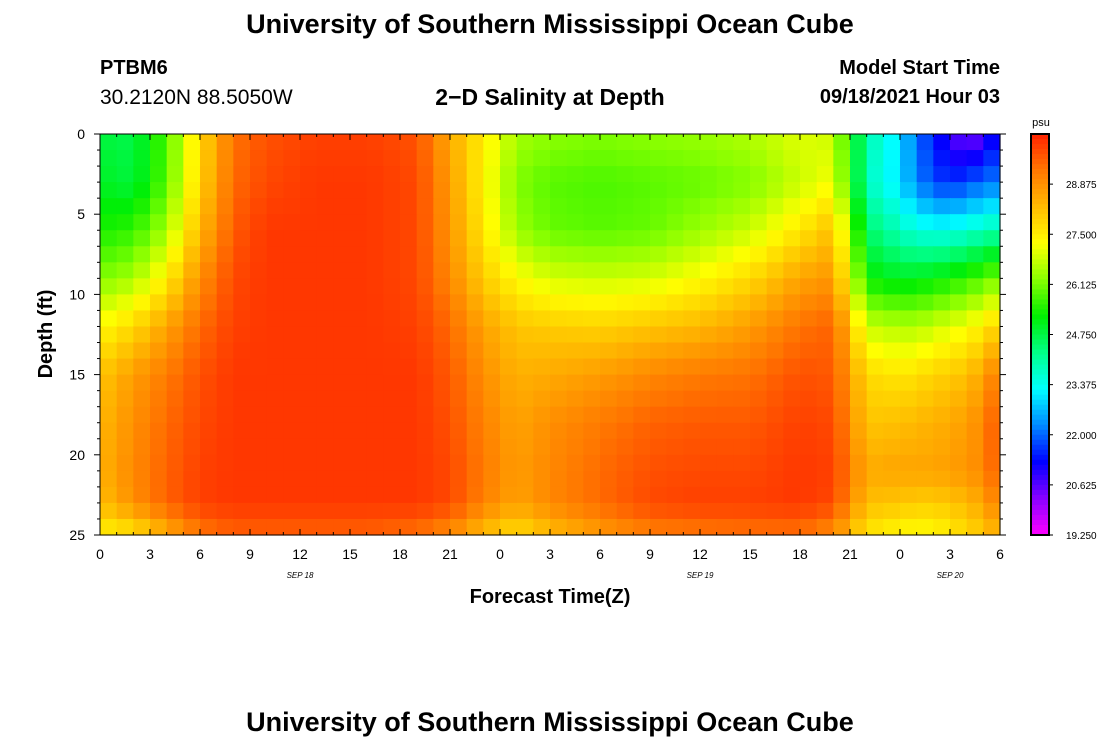  What do you see at coordinates (1081, 185) in the screenshot?
I see `colorbar-tick-label: 28.875` at bounding box center [1081, 185].